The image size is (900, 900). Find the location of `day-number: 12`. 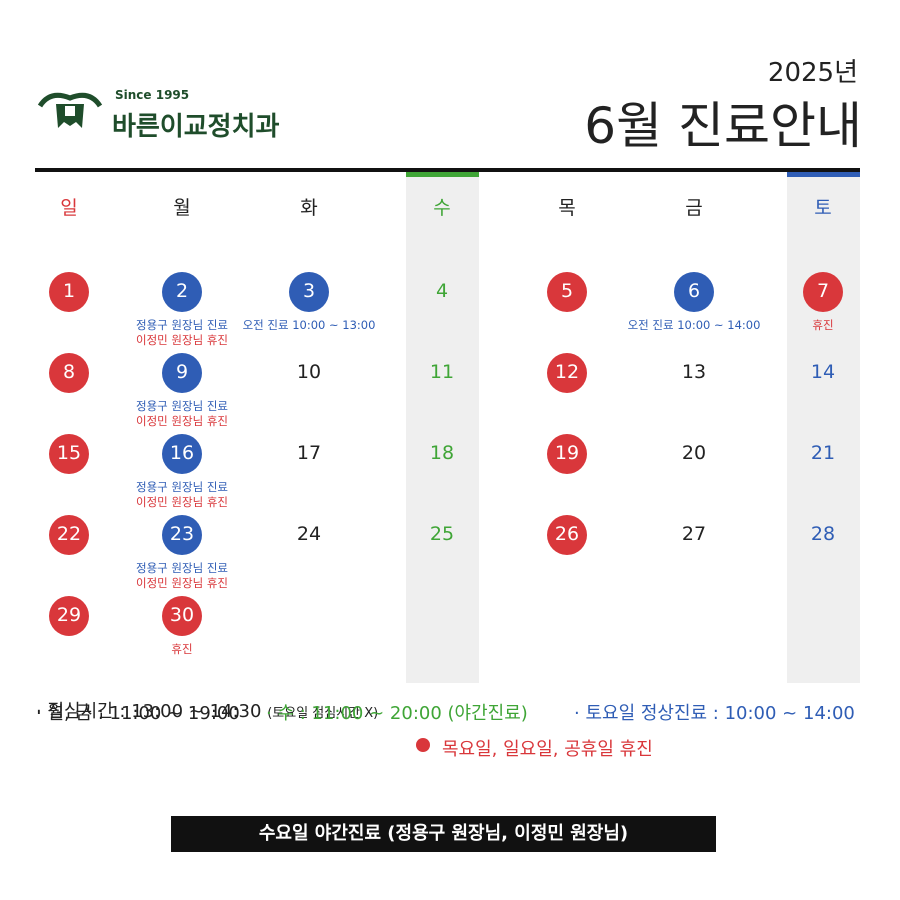

day-number: 12 is located at coordinates (567, 372).